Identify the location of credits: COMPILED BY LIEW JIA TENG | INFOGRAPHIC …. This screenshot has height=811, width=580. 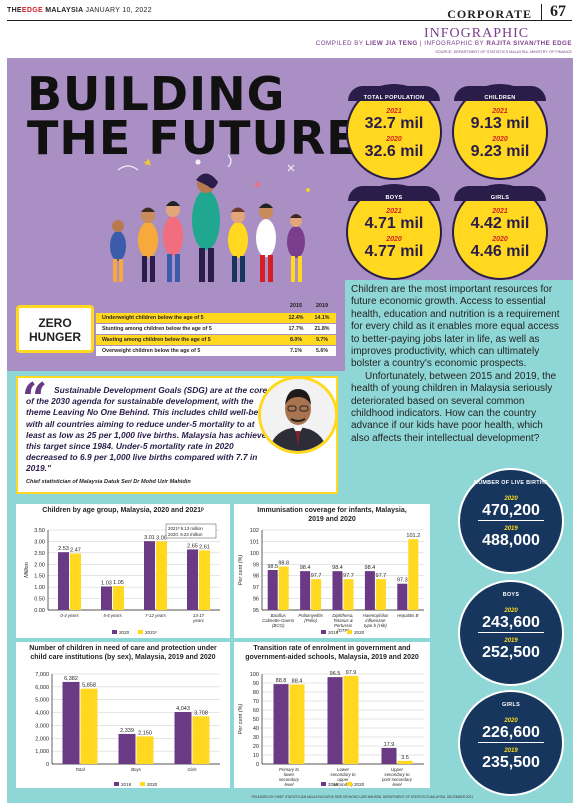
(443, 43).